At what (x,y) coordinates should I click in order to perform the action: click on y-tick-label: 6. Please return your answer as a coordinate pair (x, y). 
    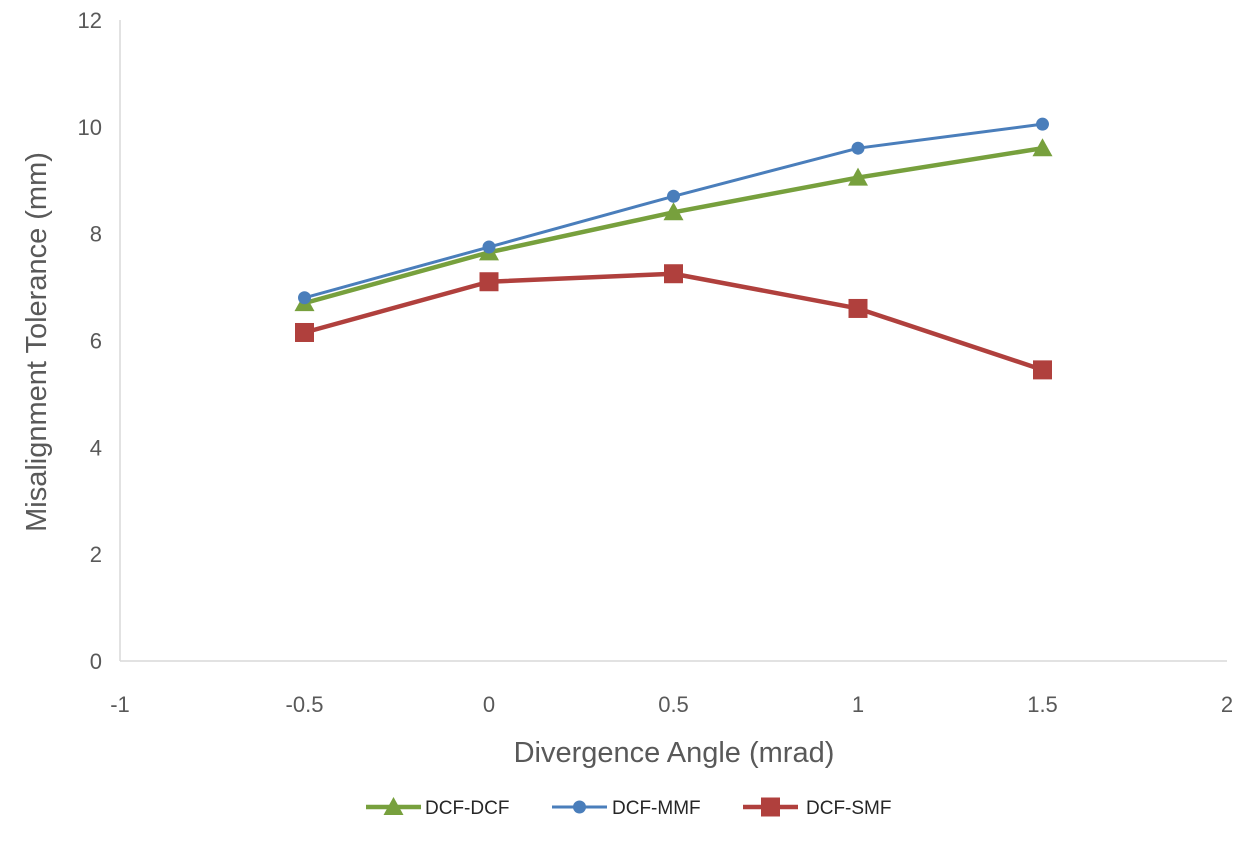
    Looking at the image, I should click on (96, 341).